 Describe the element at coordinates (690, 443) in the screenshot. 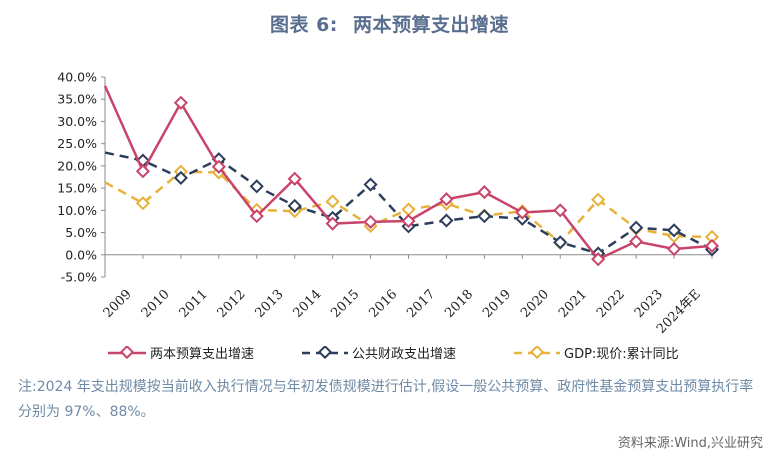

I see `source-credit: 资料来源:Wind,兴业研究` at that location.